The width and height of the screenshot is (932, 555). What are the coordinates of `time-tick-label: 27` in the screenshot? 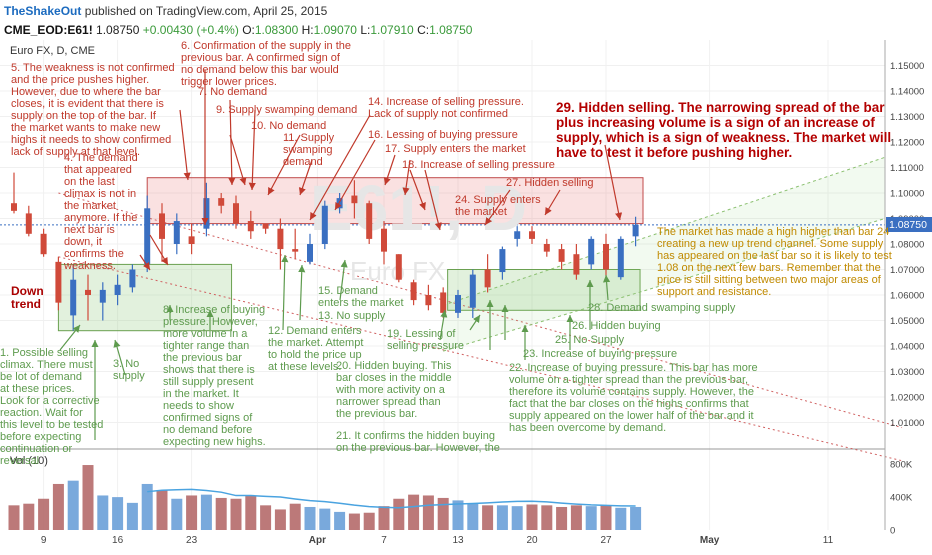 It's located at (606, 540).